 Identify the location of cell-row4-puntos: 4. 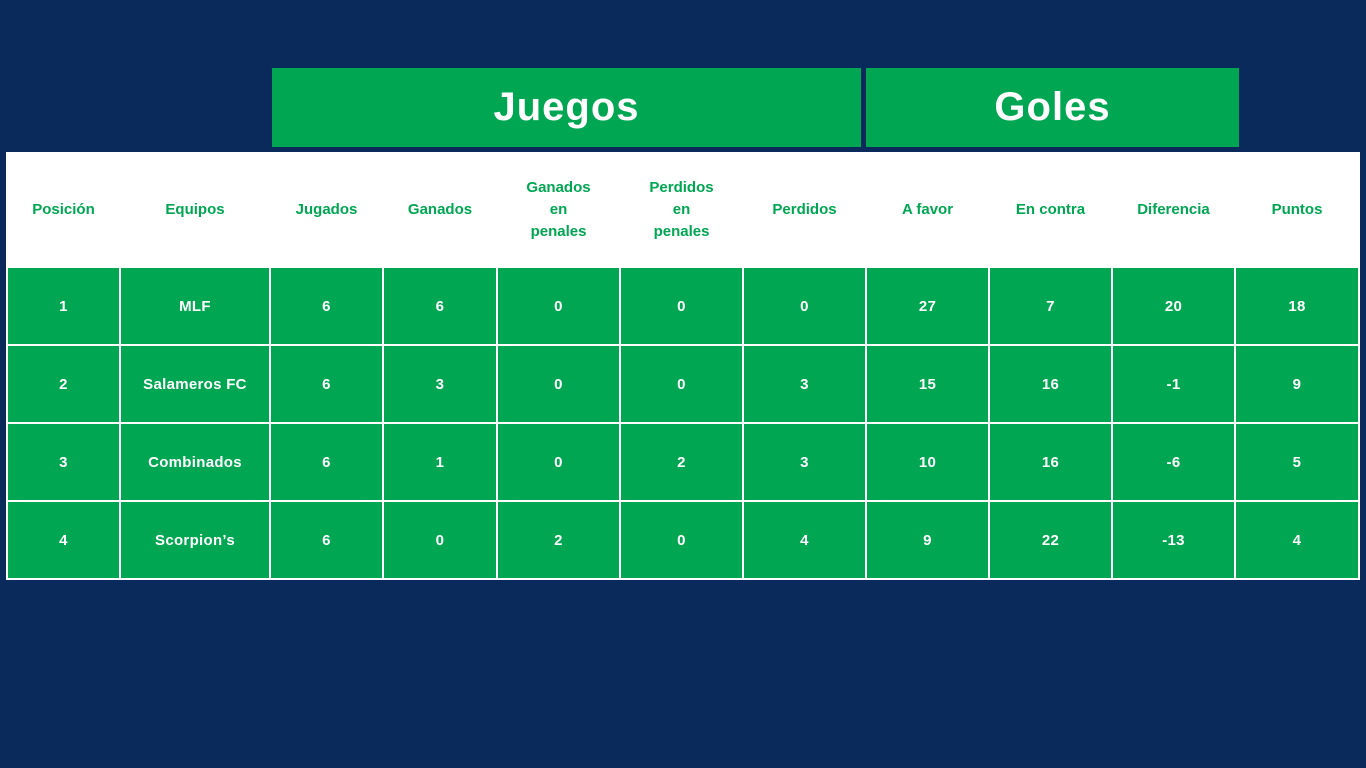
(1297, 540).